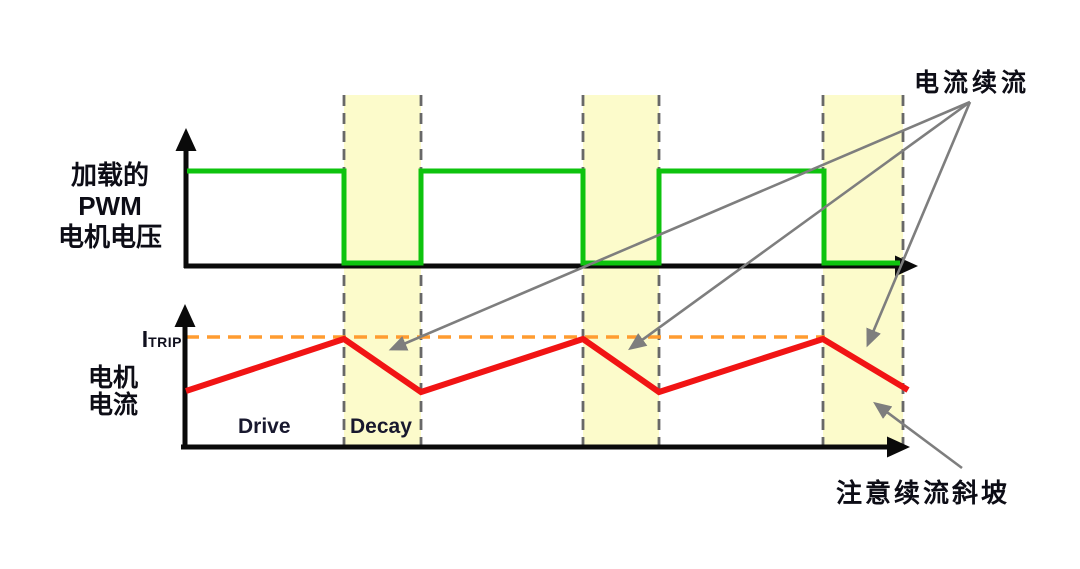  Describe the element at coordinates (109, 175) in the screenshot. I see `pwm-voltage-axis-label-line1: 加载的` at that location.